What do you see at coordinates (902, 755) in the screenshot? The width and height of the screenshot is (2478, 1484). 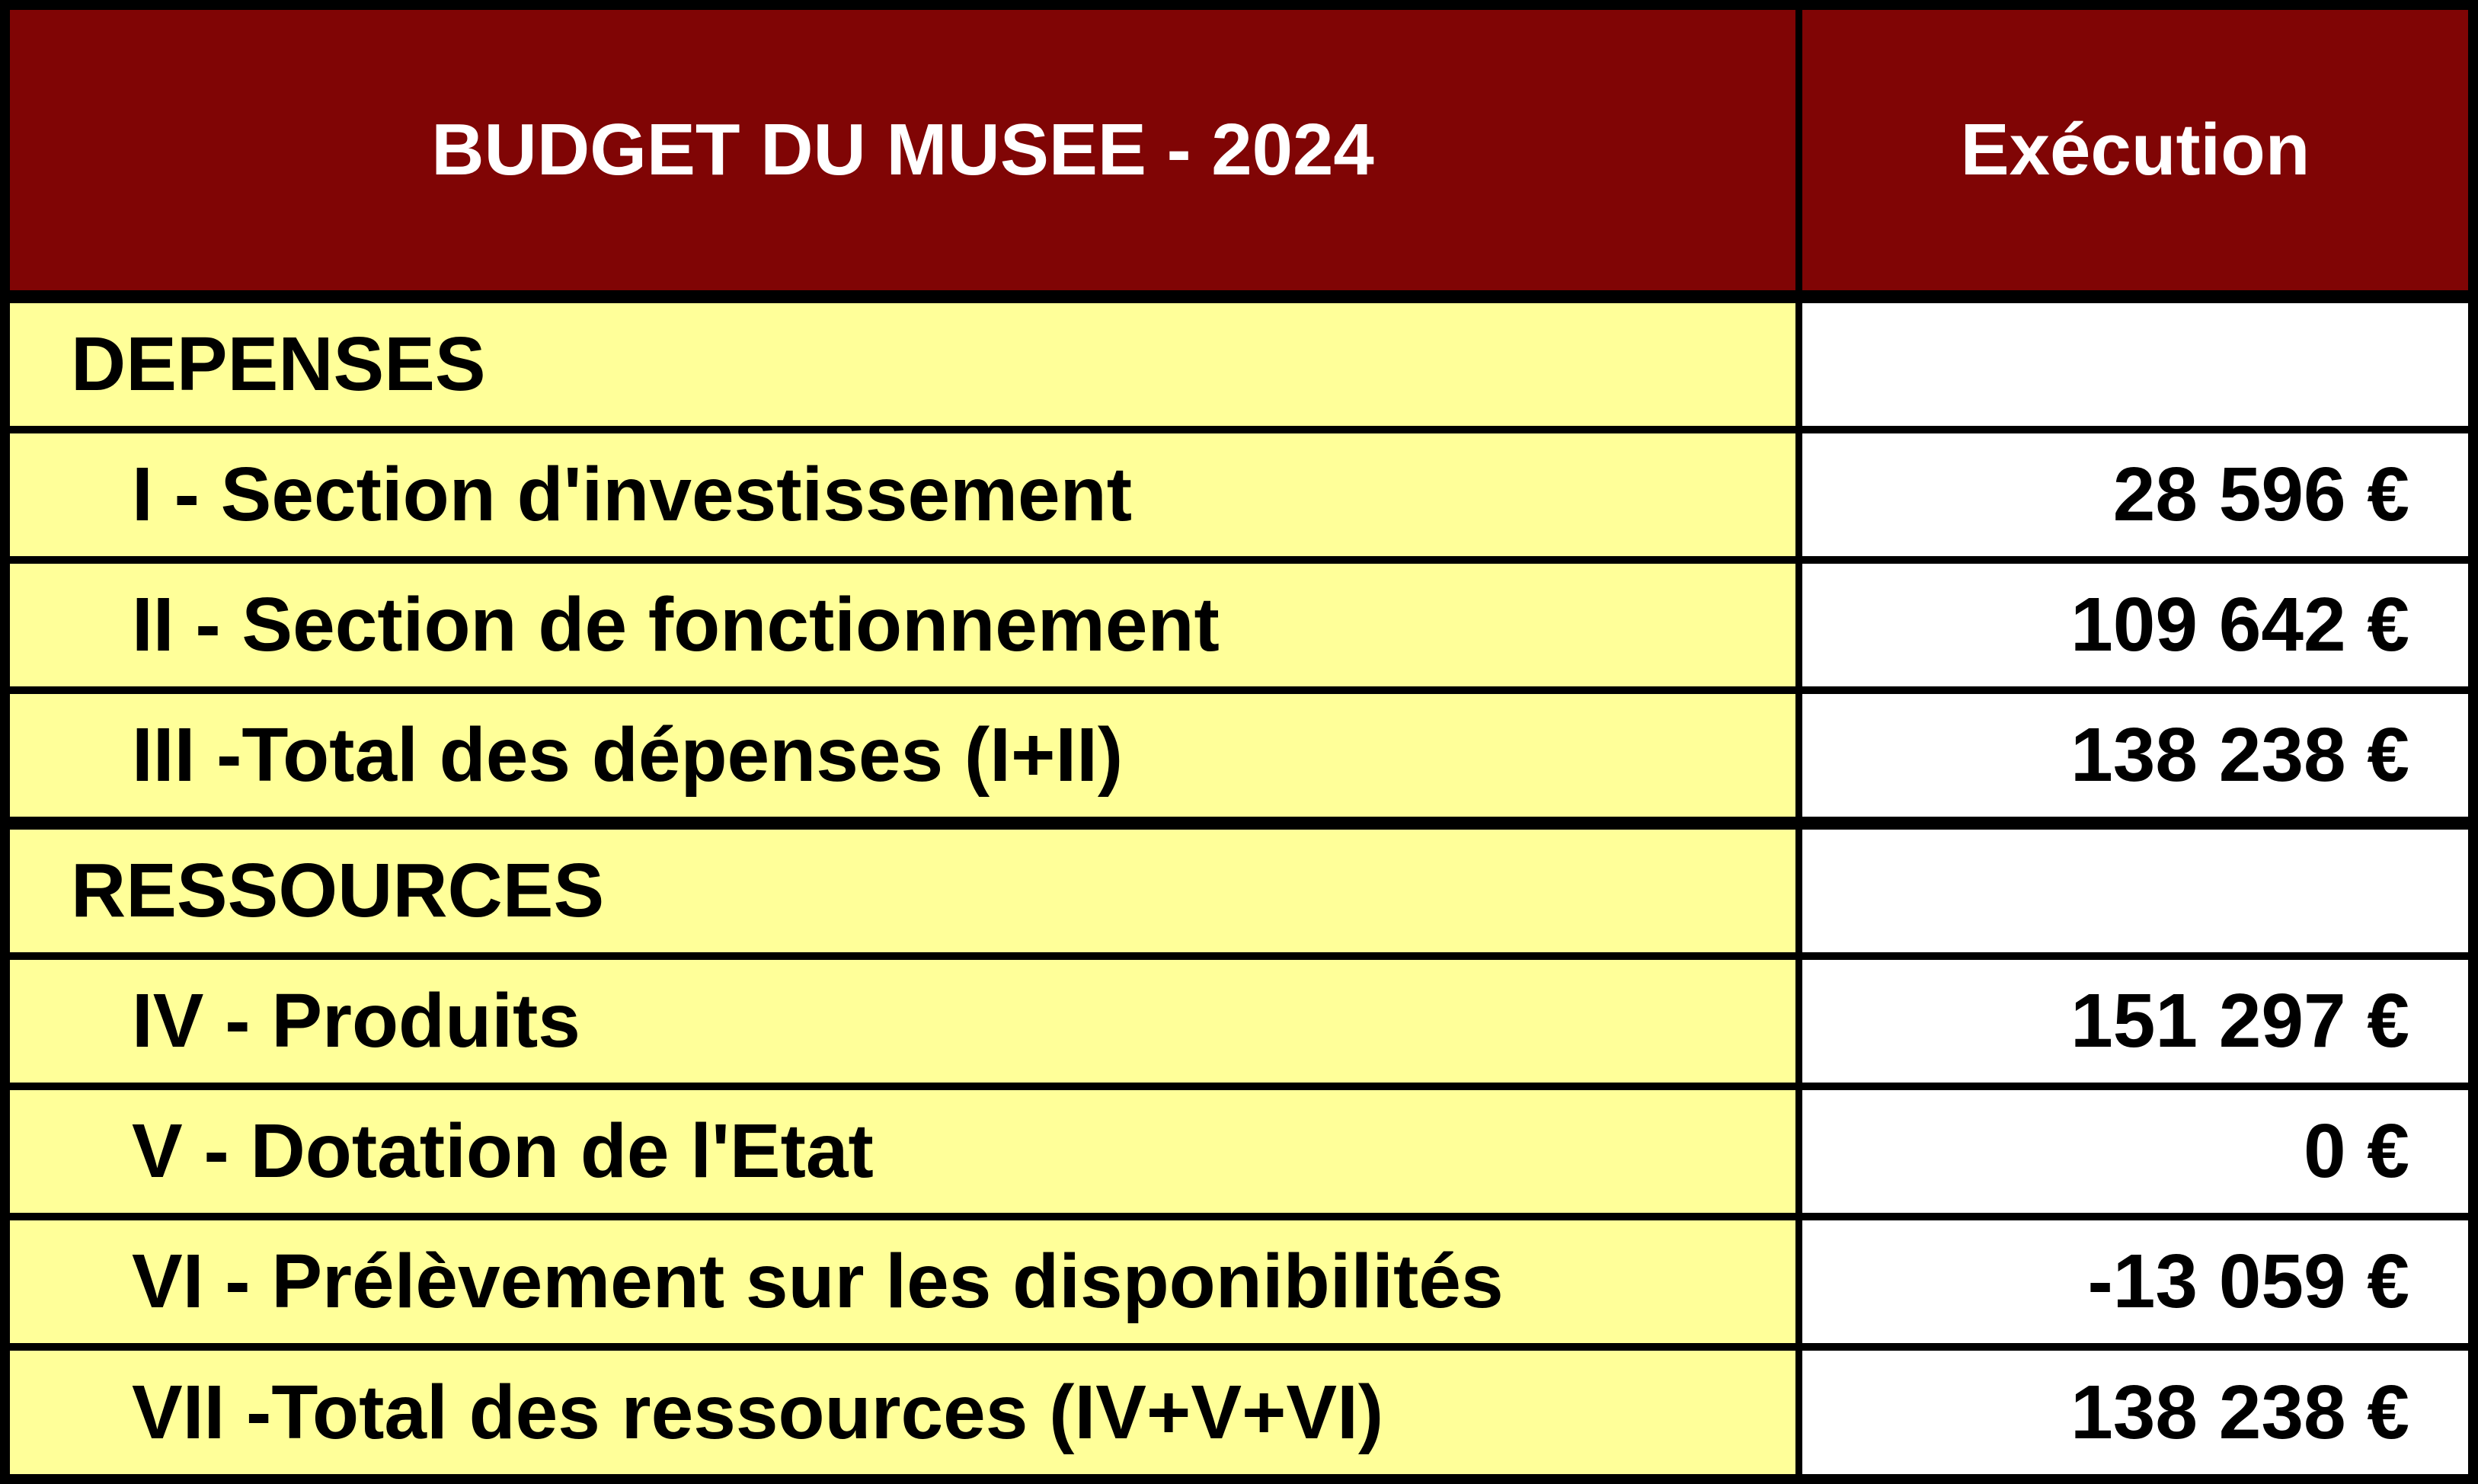 I see `row-label: III -Total des dépenses (I+II)` at bounding box center [902, 755].